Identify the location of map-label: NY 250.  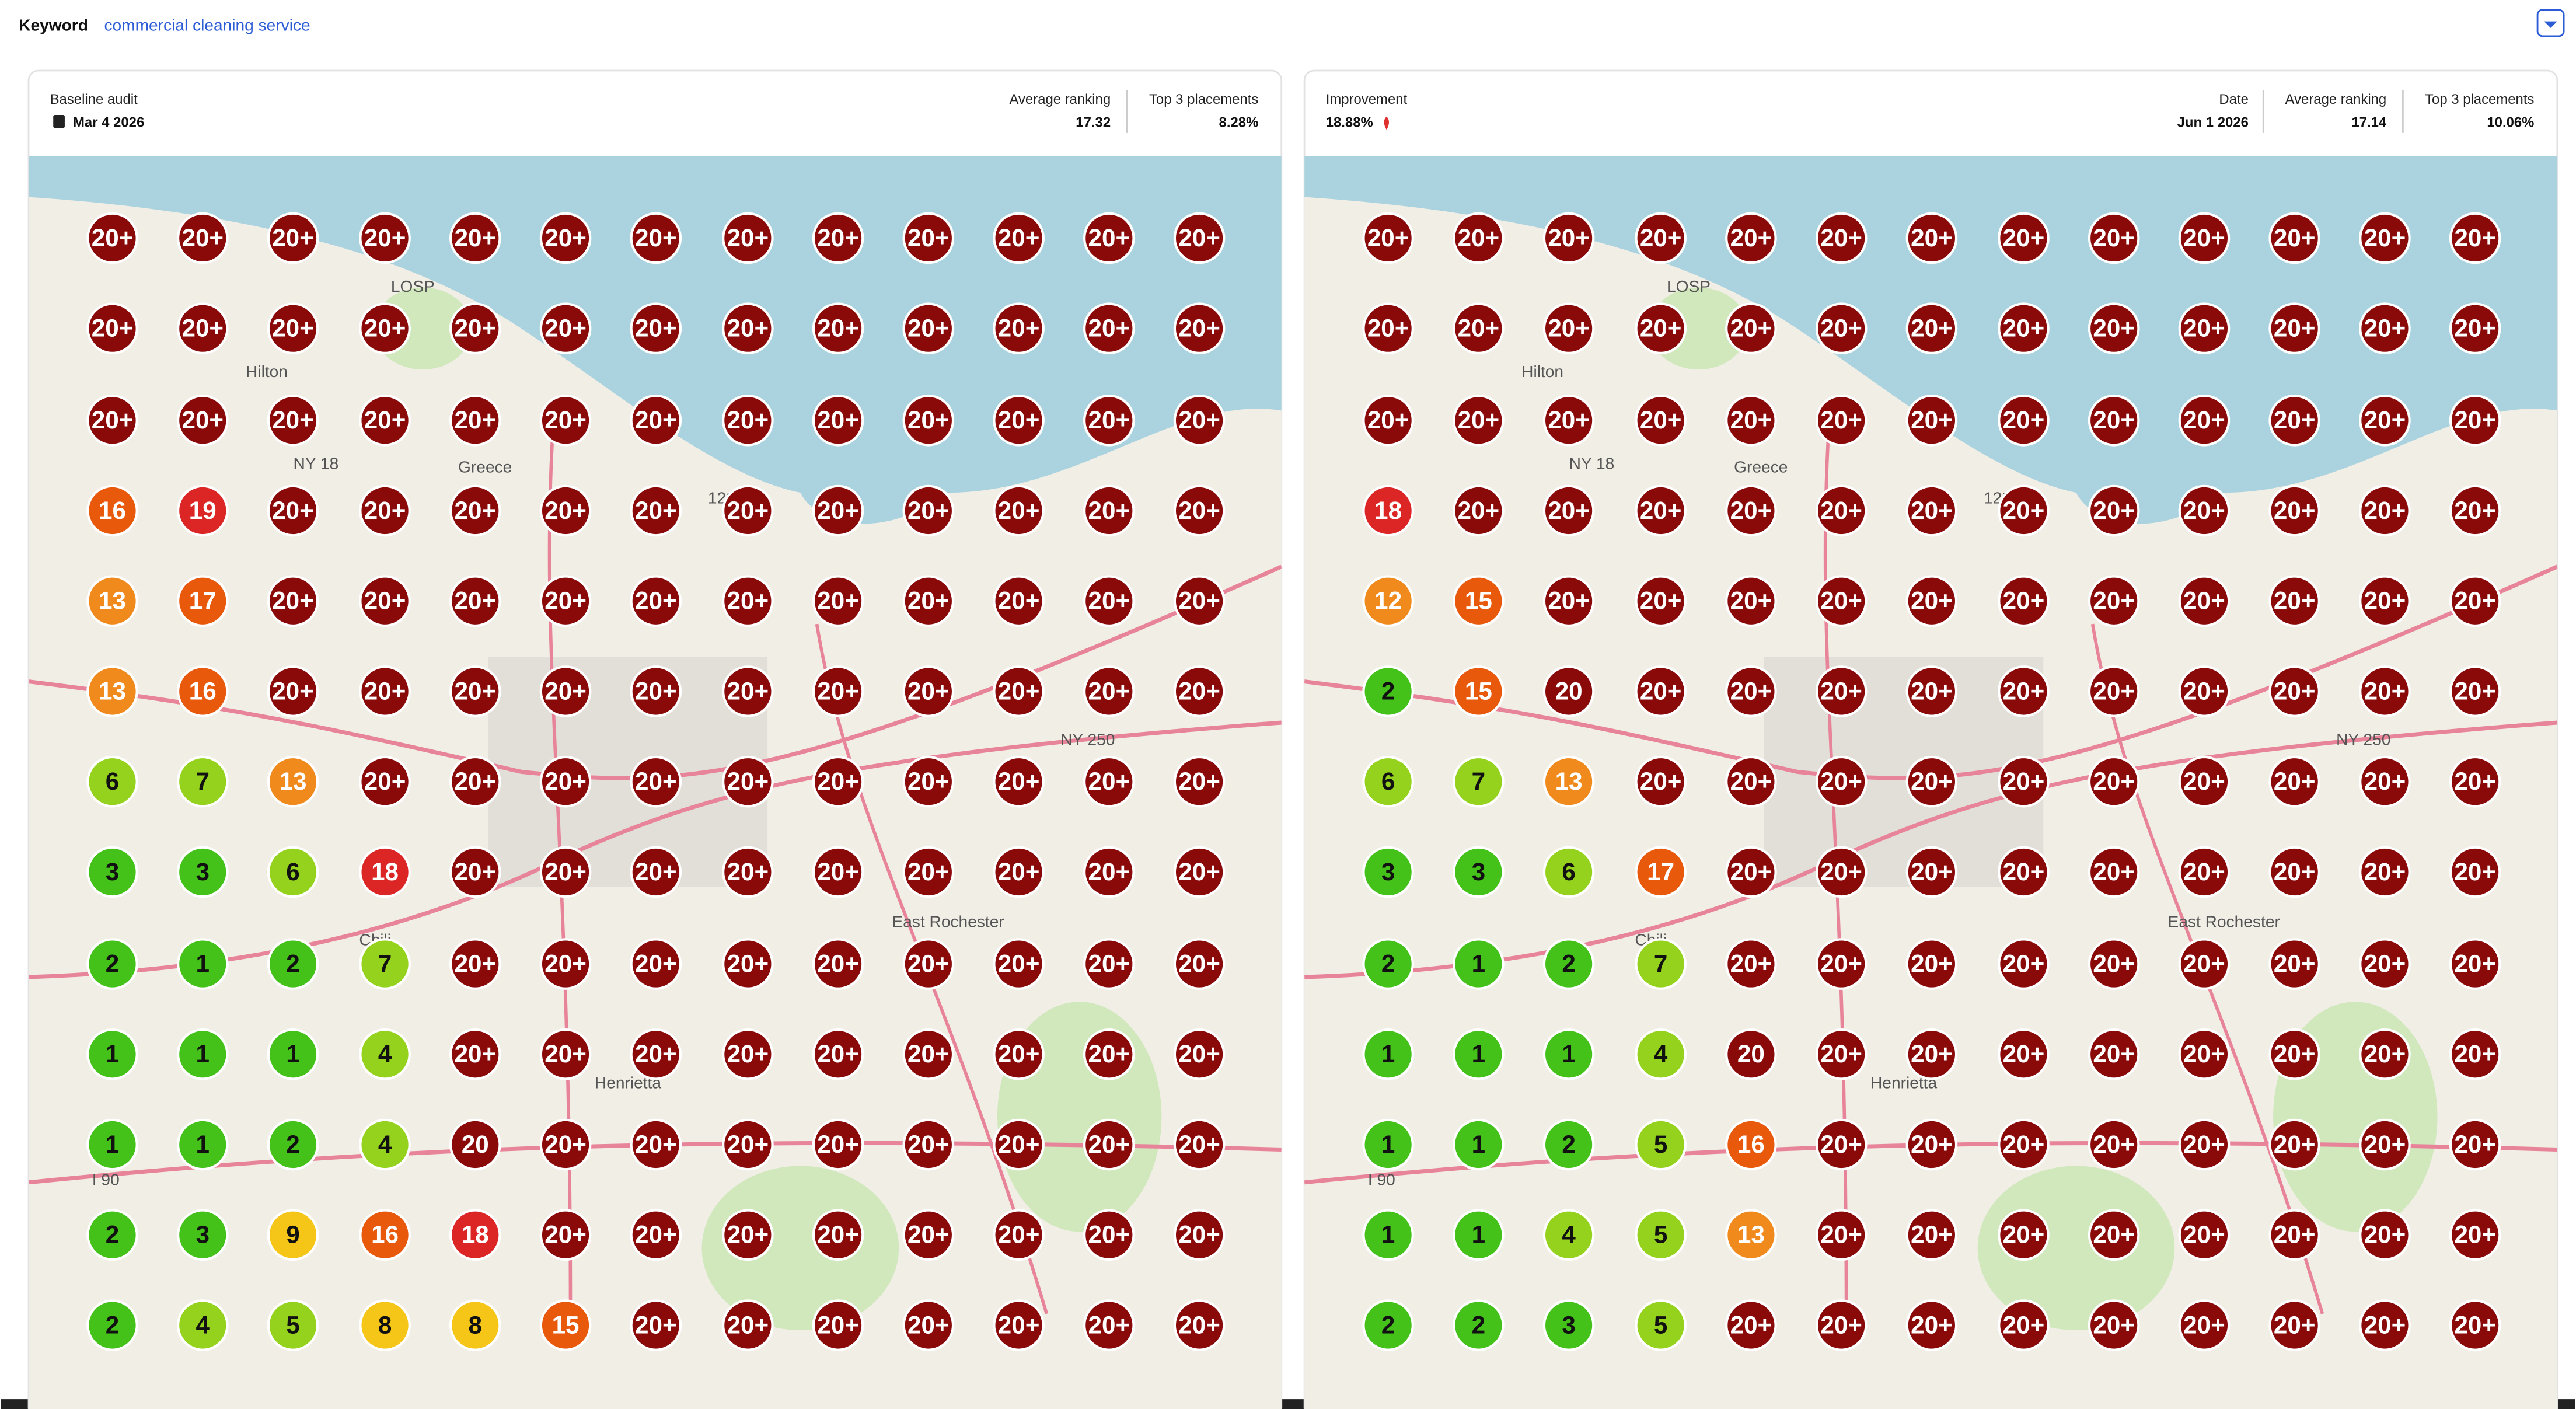
(1087, 739).